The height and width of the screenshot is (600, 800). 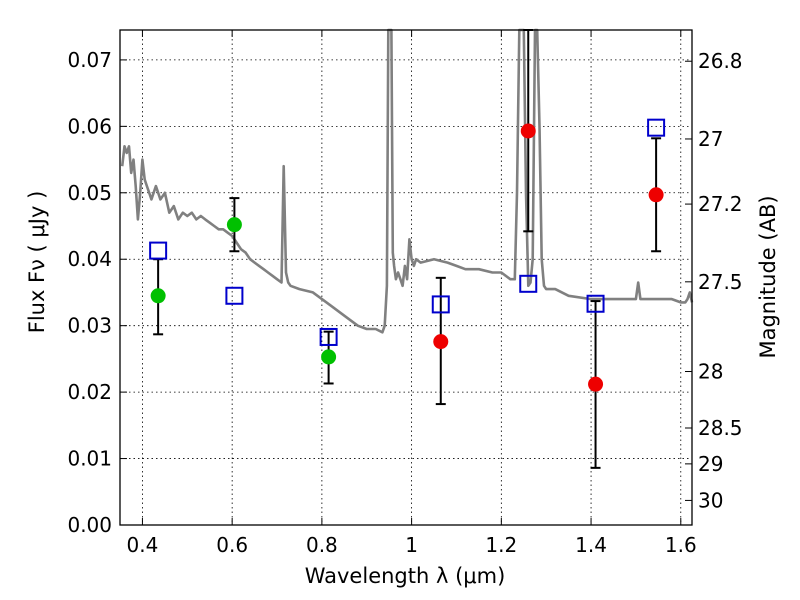 What do you see at coordinates (89, 60) in the screenshot?
I see `y-tick-label: 0.07` at bounding box center [89, 60].